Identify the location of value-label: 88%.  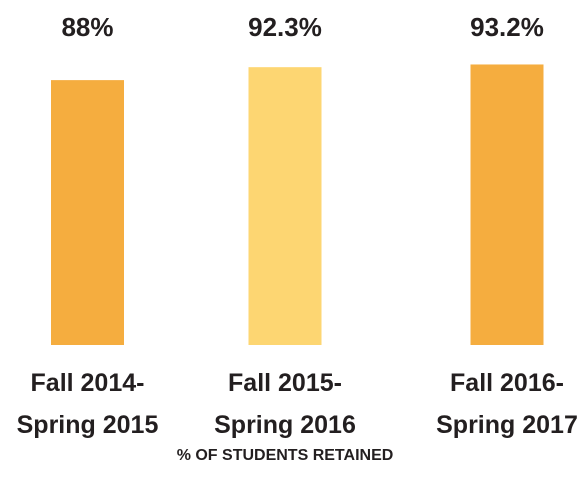
(87, 27).